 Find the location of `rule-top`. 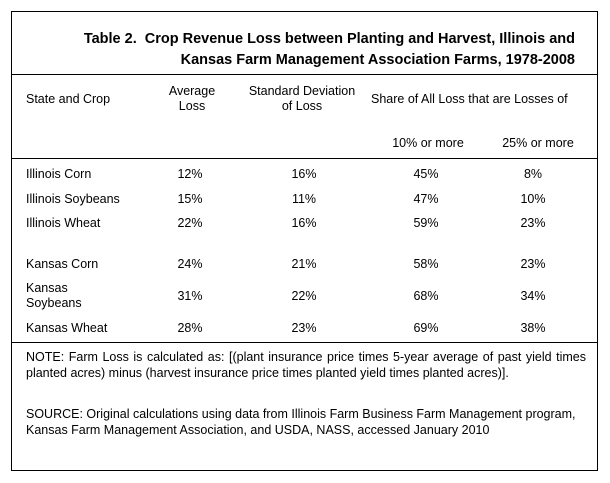

rule-top is located at coordinates (304, 74).